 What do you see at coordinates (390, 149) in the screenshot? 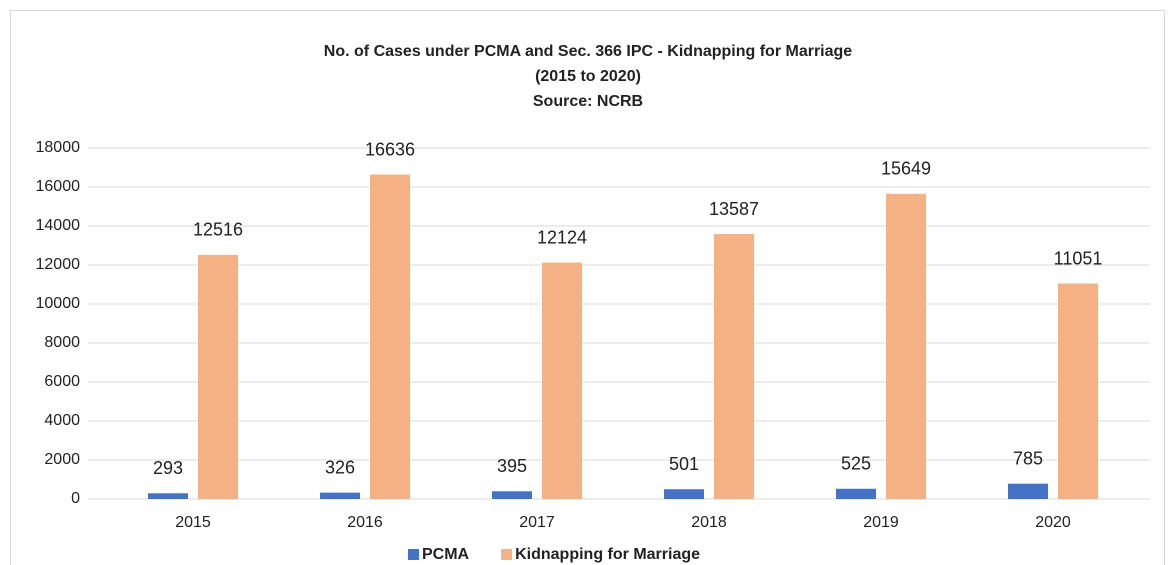
I see `value-label: 16636` at bounding box center [390, 149].